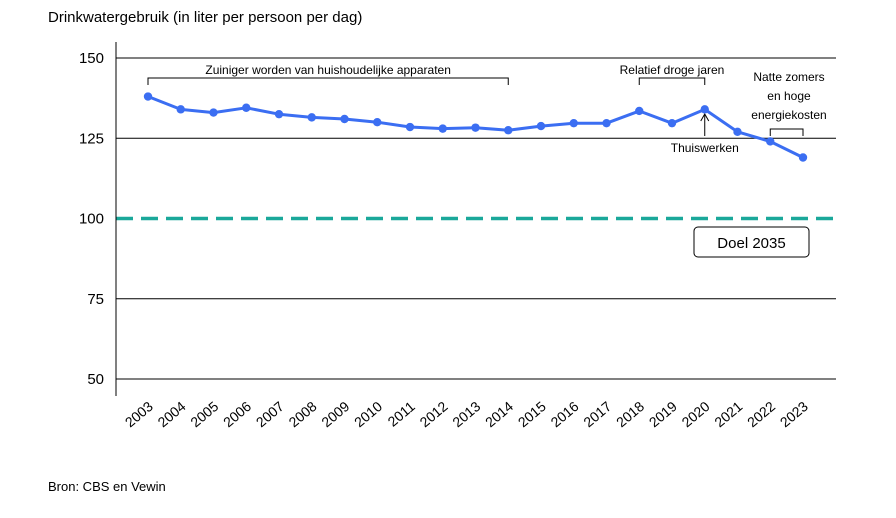 The width and height of the screenshot is (896, 518). I want to click on y-tick-label: 75, so click(95, 299).